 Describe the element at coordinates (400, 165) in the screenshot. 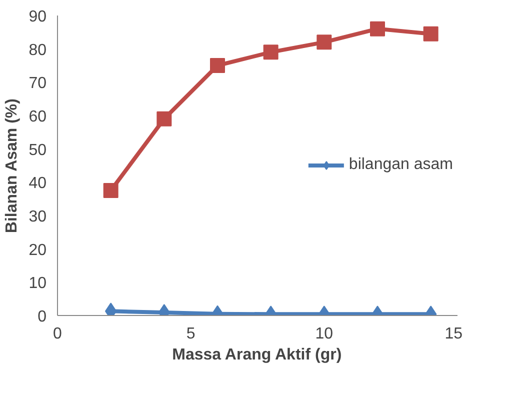

I see `legend-label: bilangan asam` at that location.